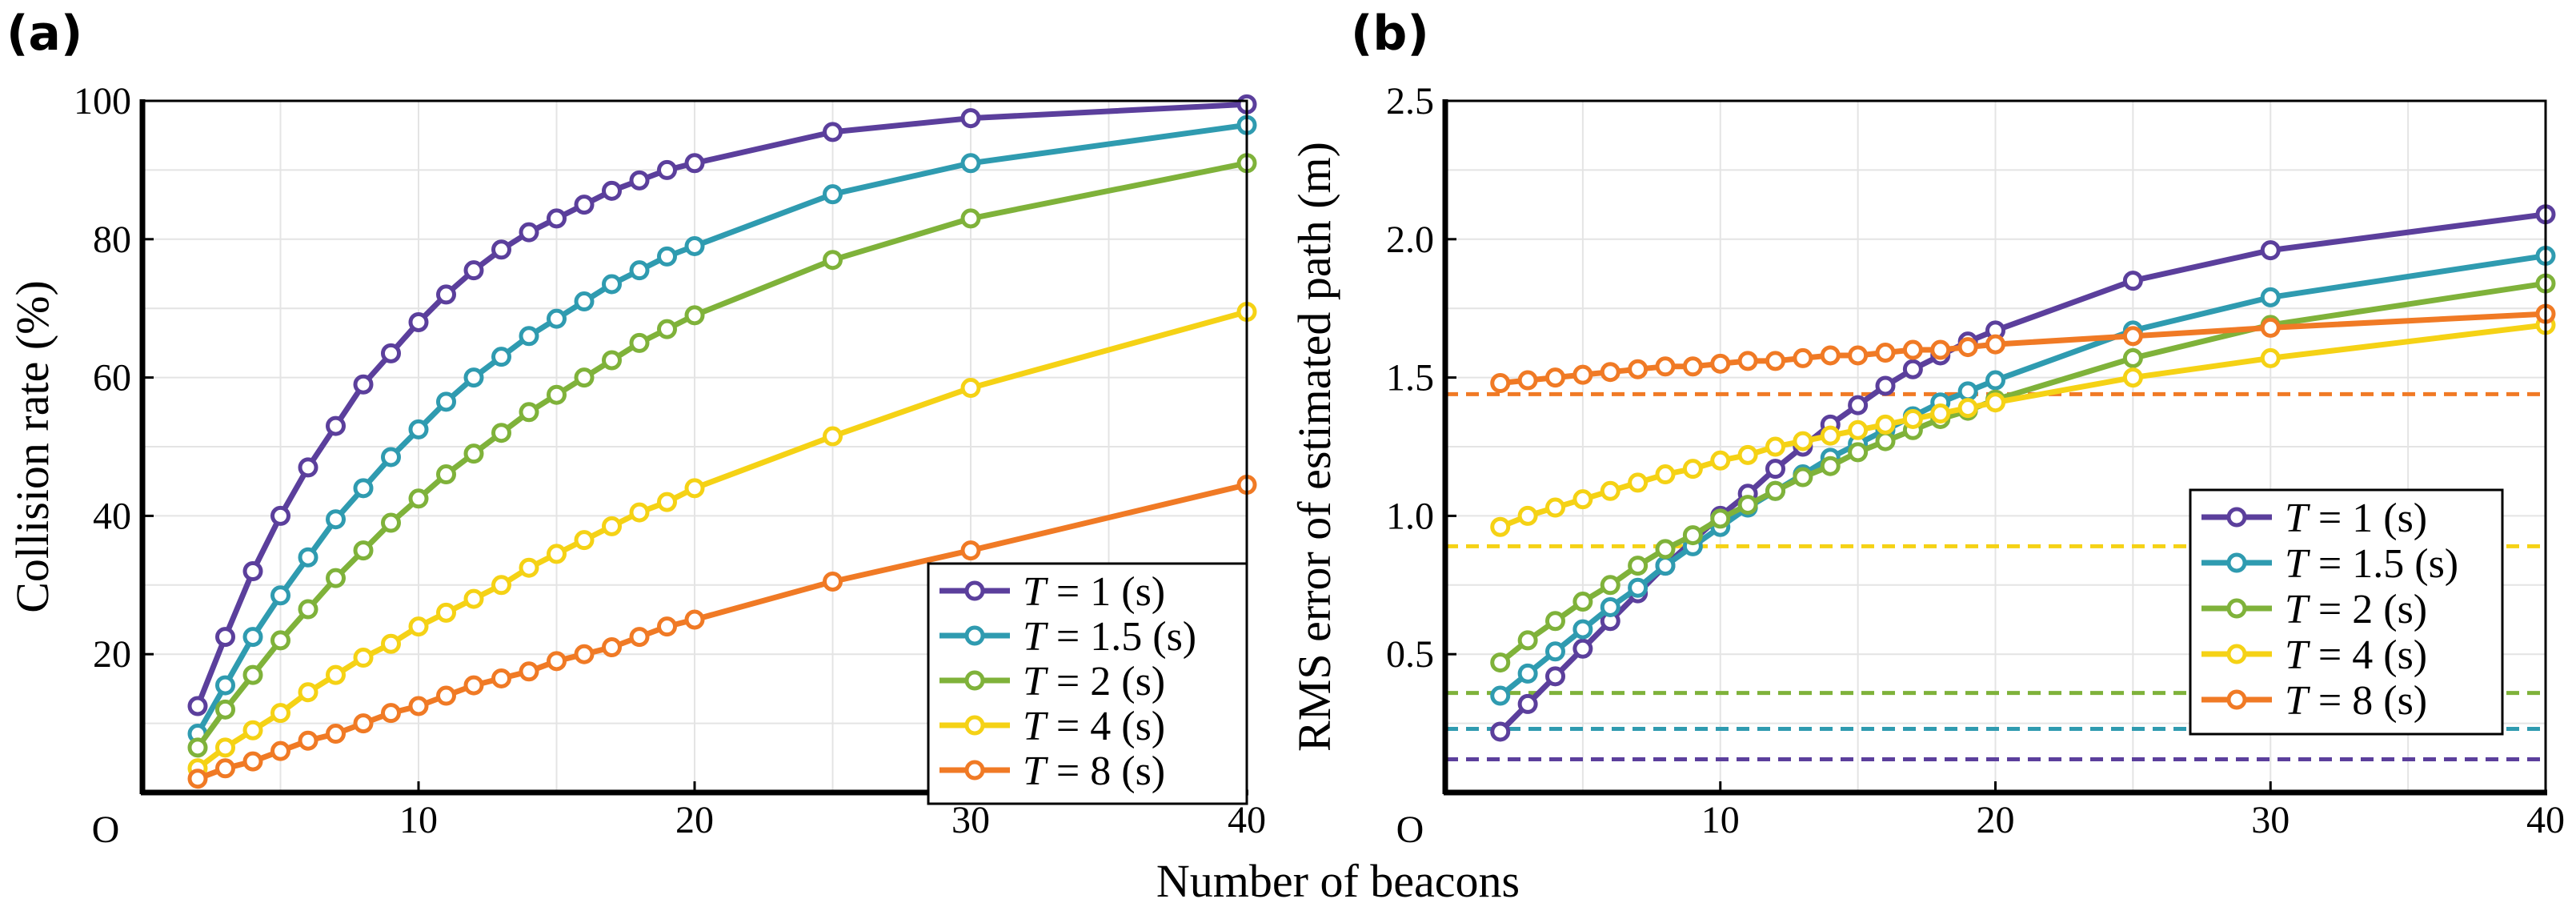 Image resolution: width=2576 pixels, height=915 pixels. I want to click on panel-a-legend-label-T=8: T = 8 (s), so click(1094, 771).